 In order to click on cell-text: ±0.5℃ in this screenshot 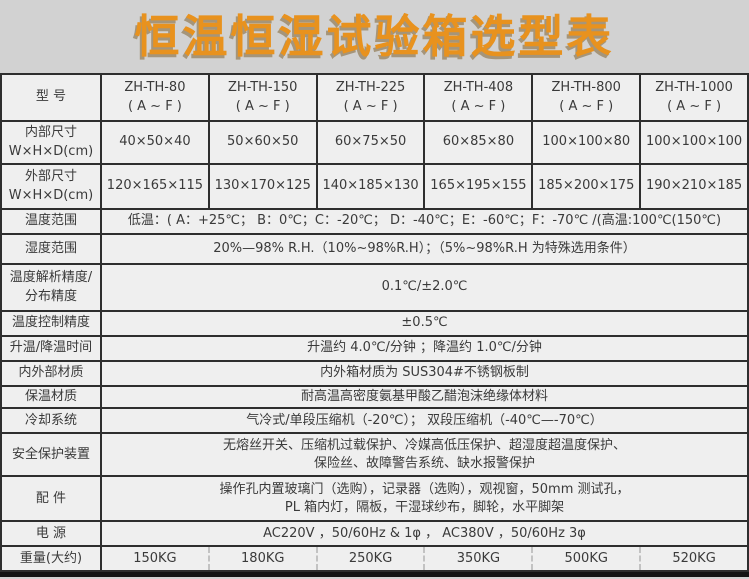, I will do `click(424, 323)`.